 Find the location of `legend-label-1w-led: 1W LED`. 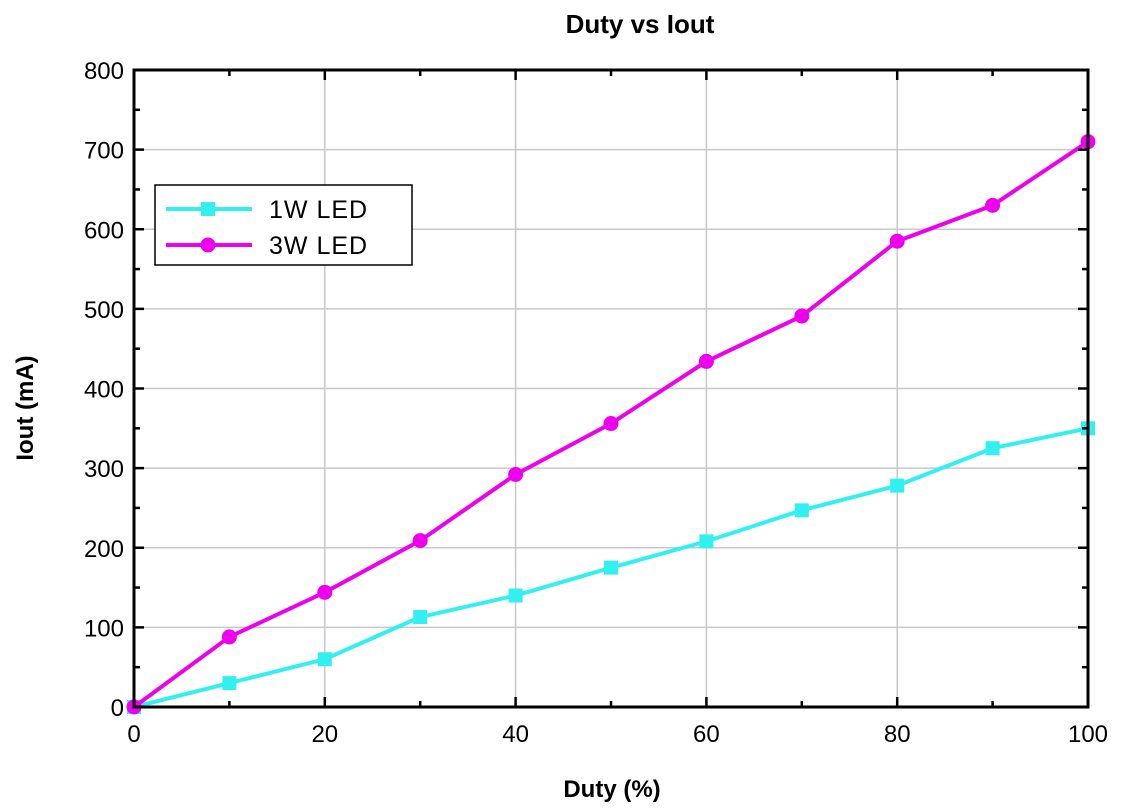

legend-label-1w-led: 1W LED is located at coordinates (318, 210).